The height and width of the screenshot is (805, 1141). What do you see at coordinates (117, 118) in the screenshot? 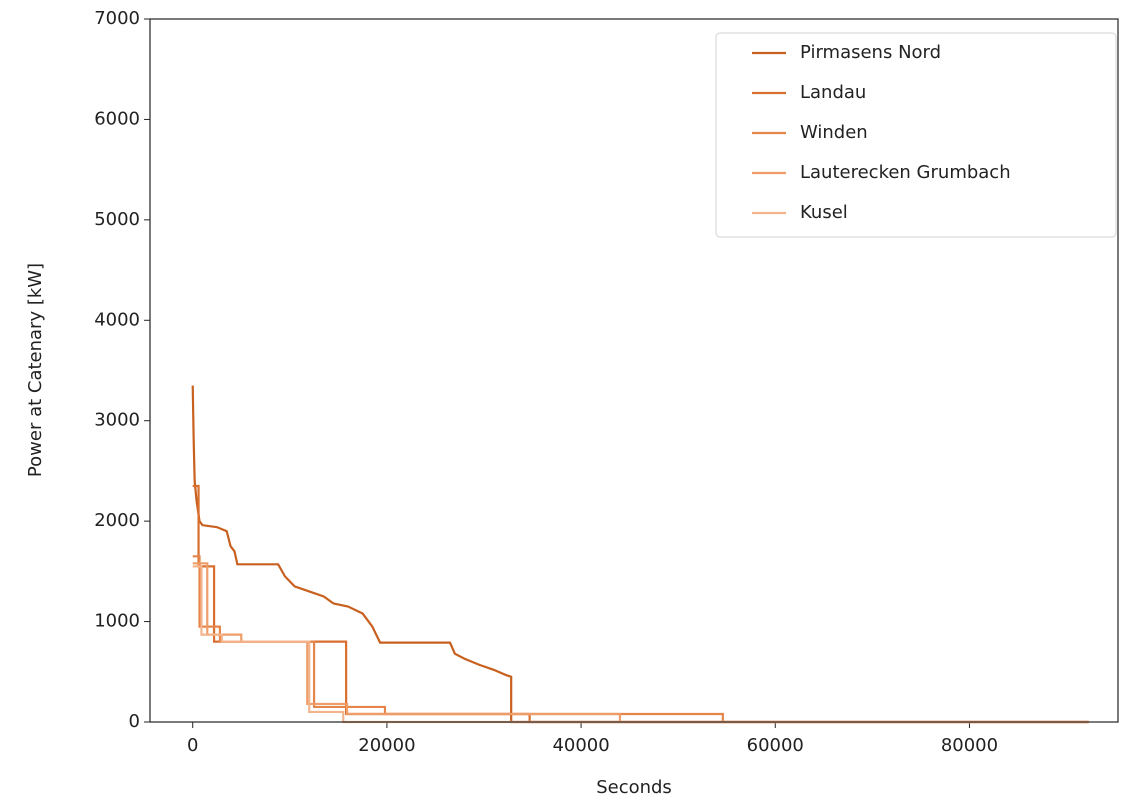
I see `y-tick-label: 6000` at bounding box center [117, 118].